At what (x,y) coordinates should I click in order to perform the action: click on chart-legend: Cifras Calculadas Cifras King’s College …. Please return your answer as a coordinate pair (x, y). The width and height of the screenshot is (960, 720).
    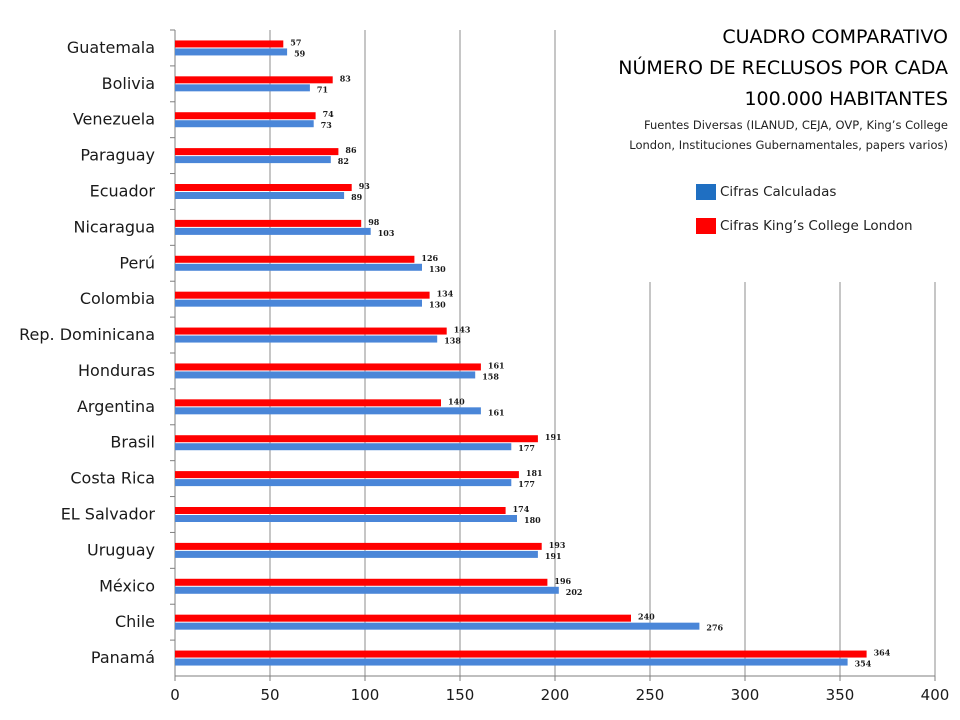
    Looking at the image, I should click on (804, 215).